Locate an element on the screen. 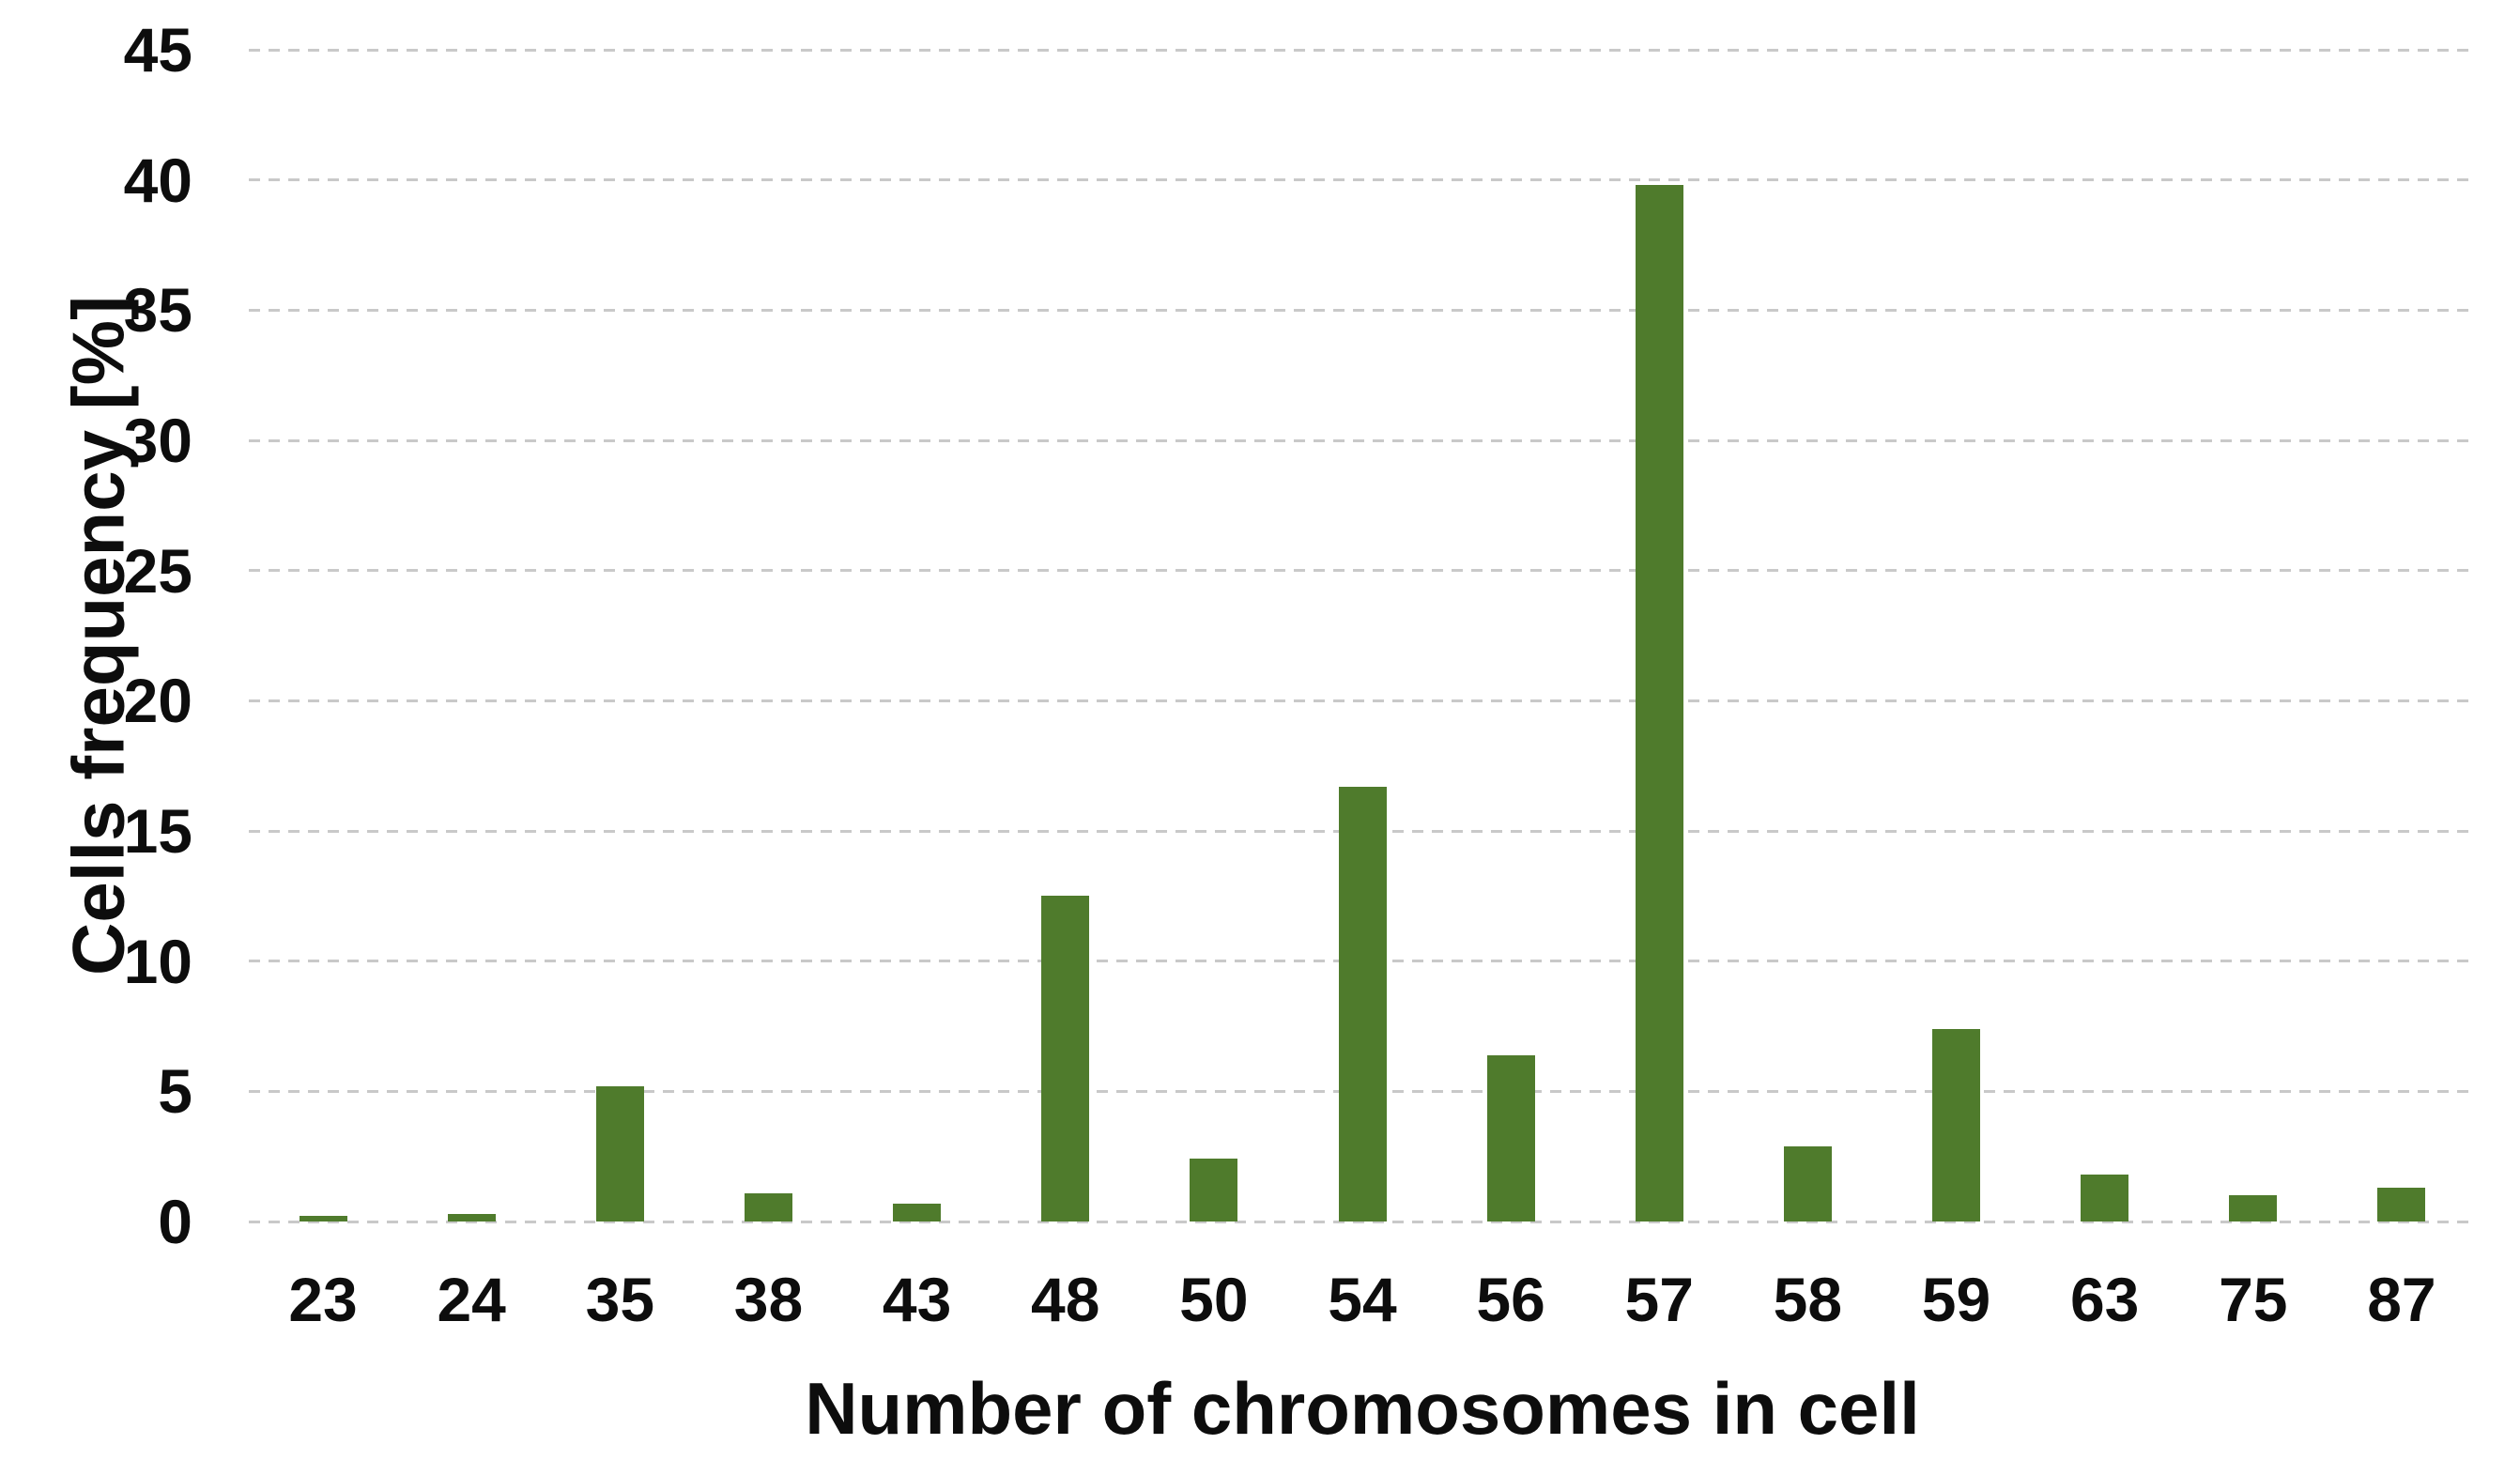  y-tick-5: 5 is located at coordinates (175, 1092).